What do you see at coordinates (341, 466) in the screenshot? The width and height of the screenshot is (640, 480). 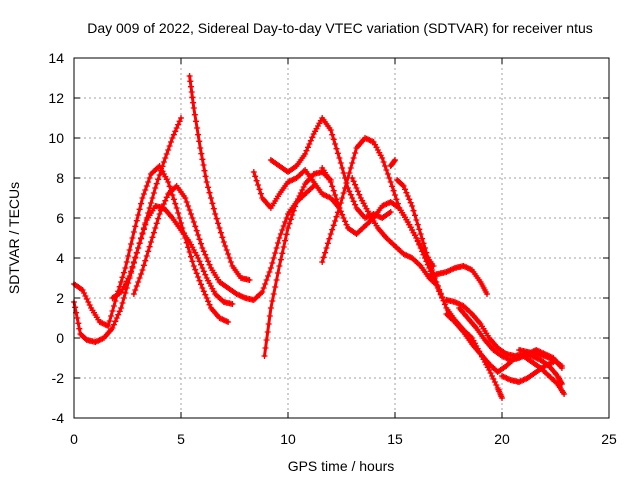 I see `x-axis-label: GPS time / hours` at bounding box center [341, 466].